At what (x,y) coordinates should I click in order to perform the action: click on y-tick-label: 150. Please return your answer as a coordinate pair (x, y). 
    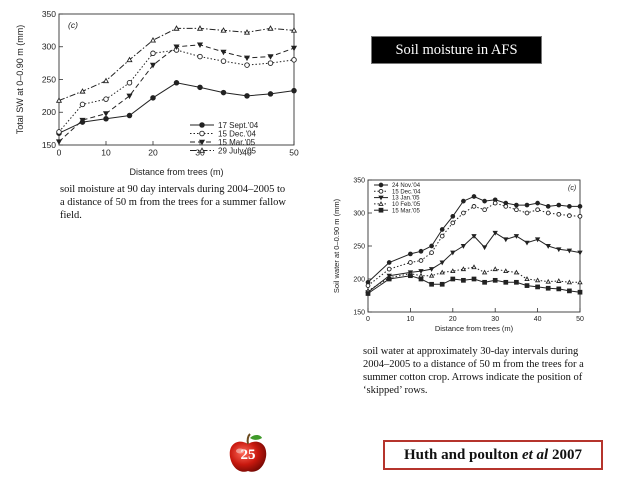
    Looking at the image, I should click on (49, 145).